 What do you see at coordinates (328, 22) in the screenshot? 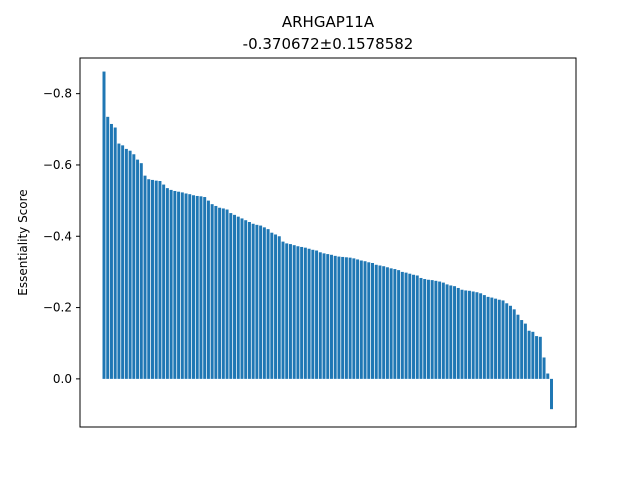
I see `chart-title: ARHGAP11A` at bounding box center [328, 22].